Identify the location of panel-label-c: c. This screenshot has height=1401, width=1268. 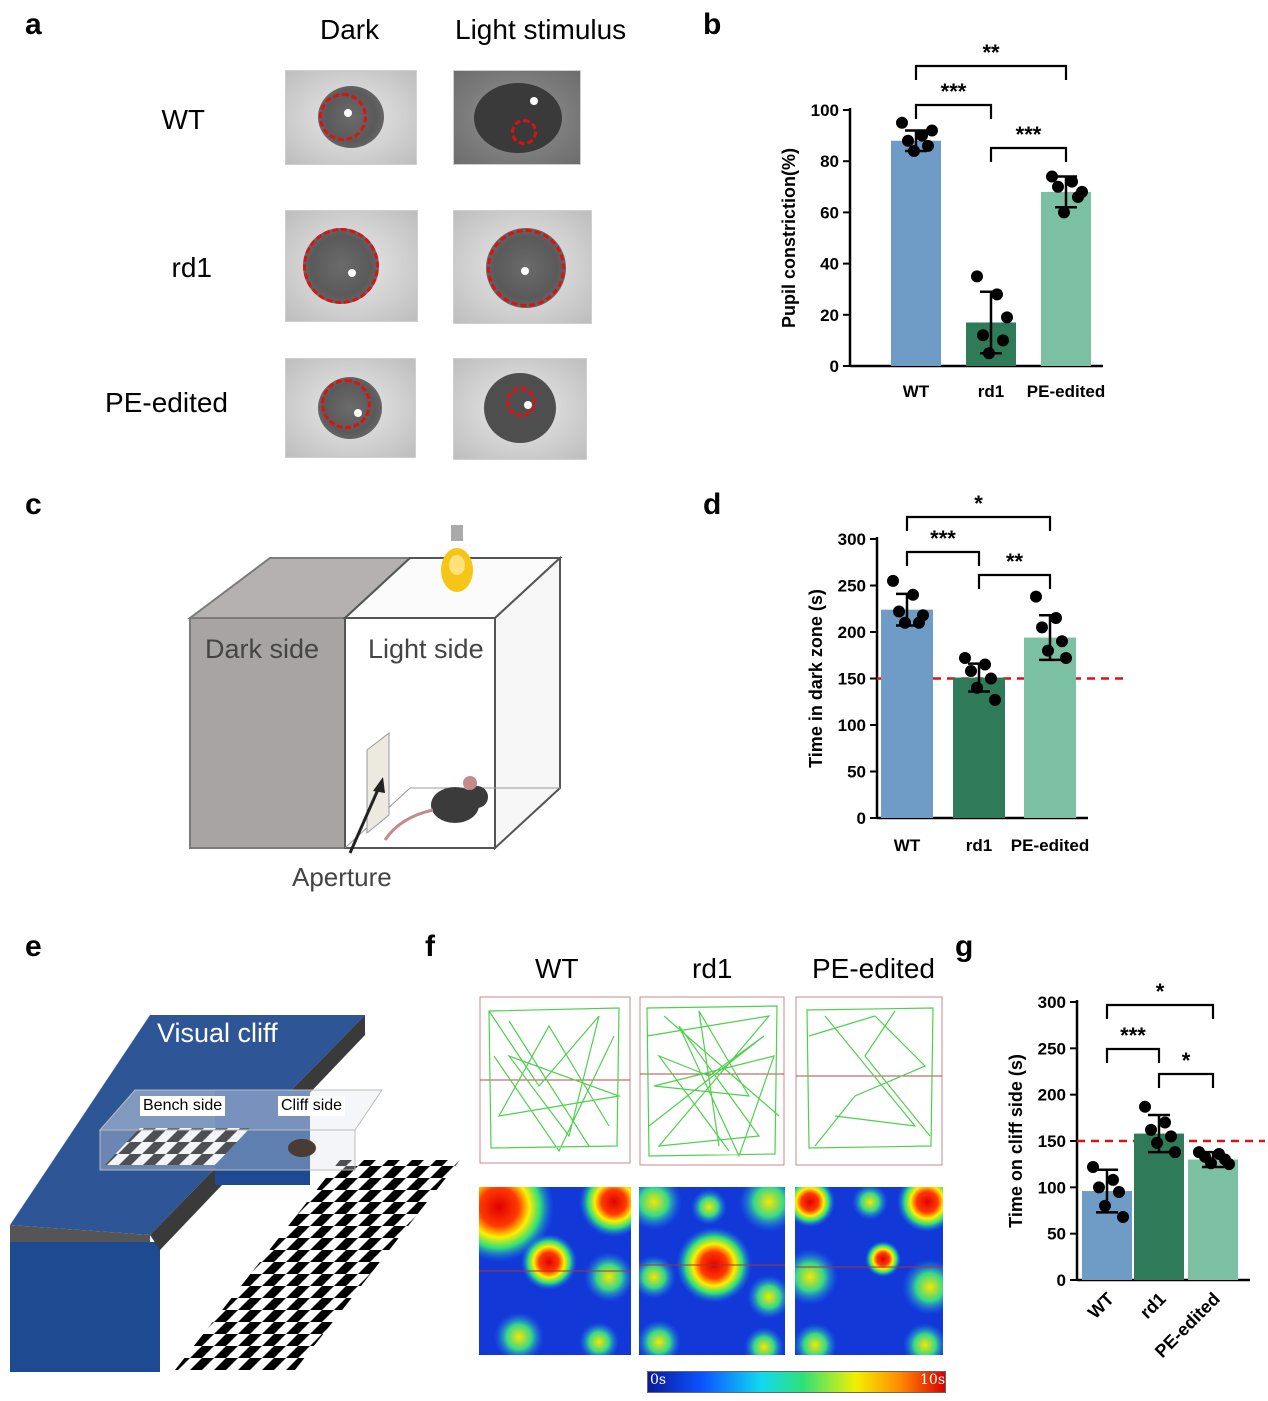
(33, 504).